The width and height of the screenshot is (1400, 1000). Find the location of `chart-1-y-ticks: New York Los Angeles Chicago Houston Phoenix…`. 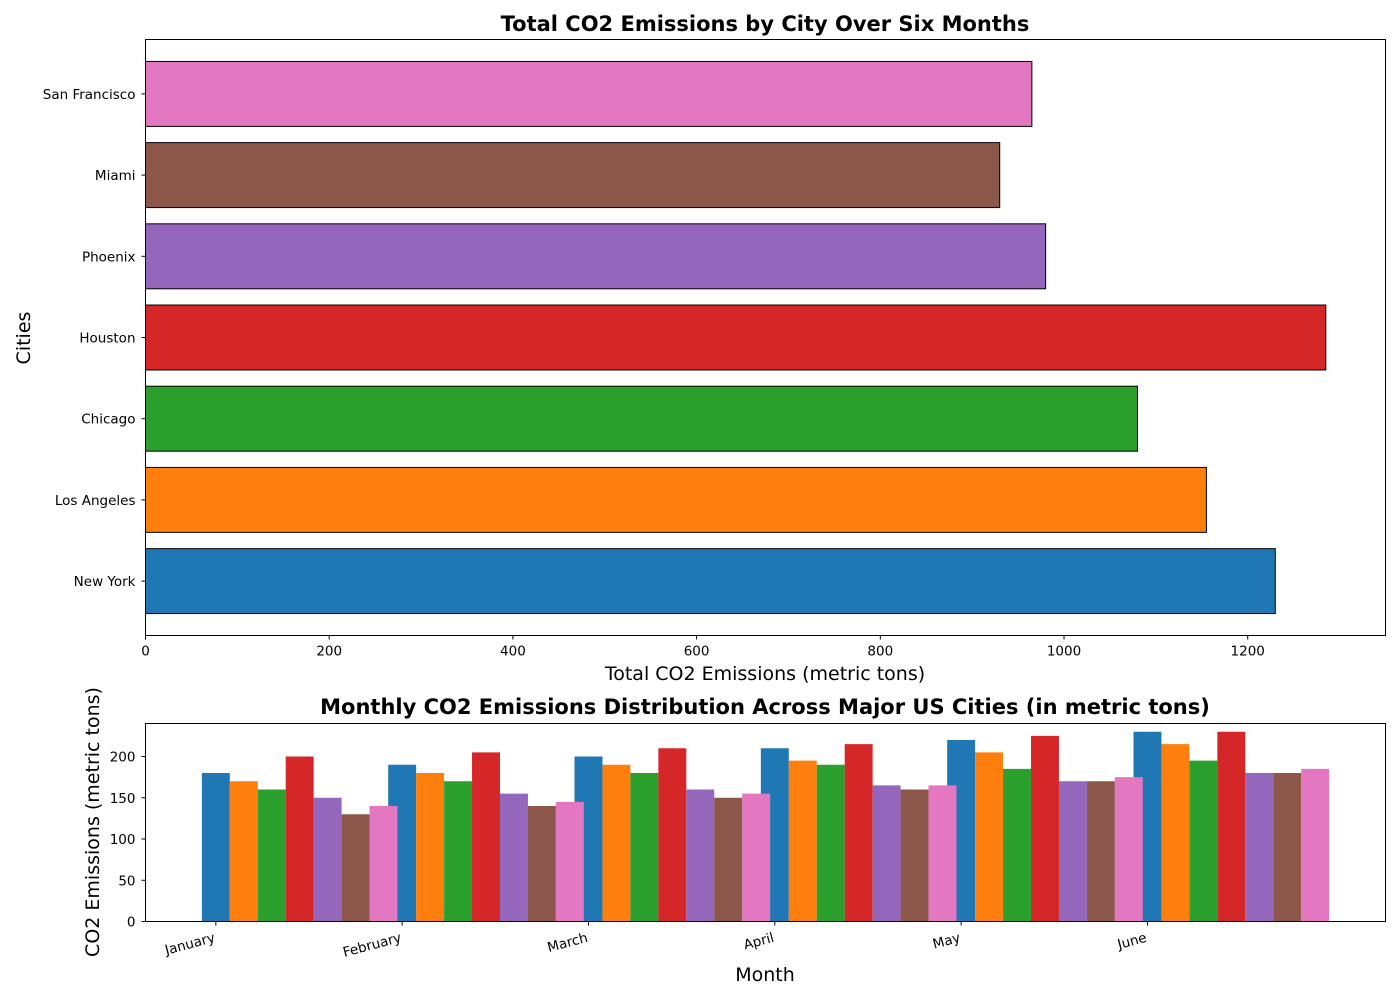

chart-1-y-ticks: New York Los Angeles Chicago Houston Phoenix… is located at coordinates (94, 338).